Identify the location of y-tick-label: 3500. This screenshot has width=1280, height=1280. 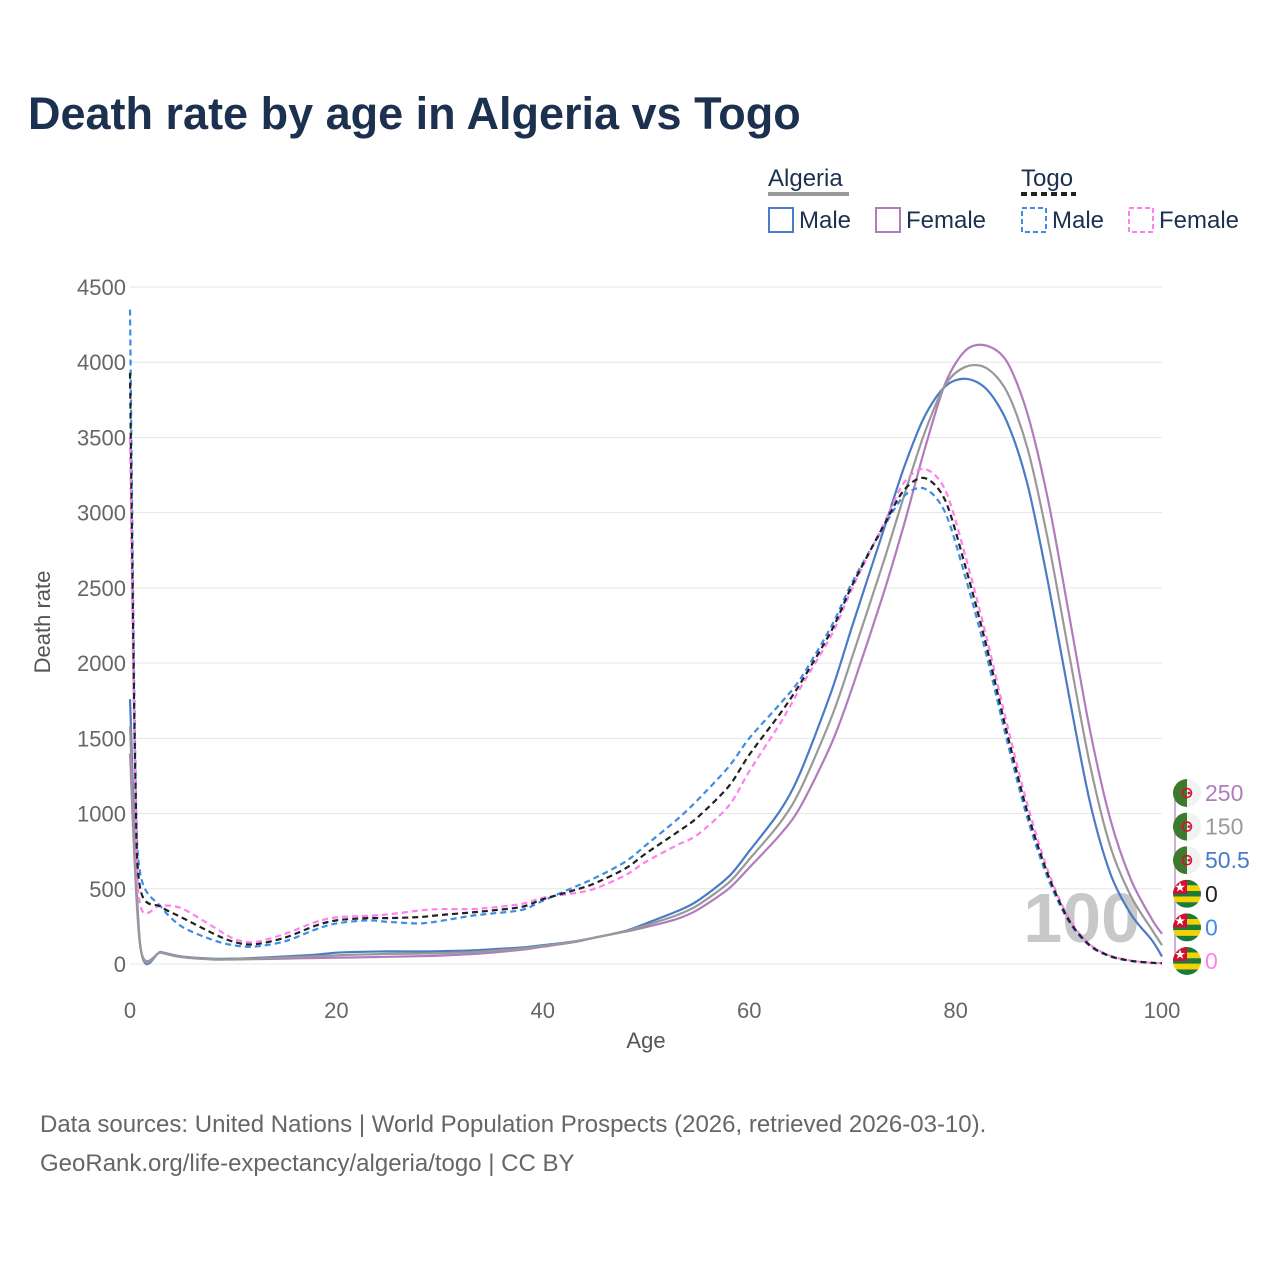
(101, 437).